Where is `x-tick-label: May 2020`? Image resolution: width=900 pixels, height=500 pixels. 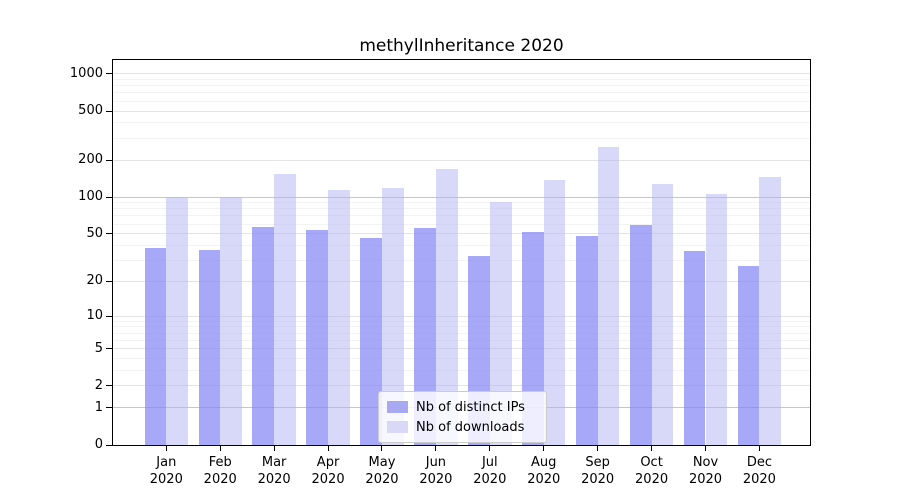
x-tick-label: May 2020 is located at coordinates (382, 471).